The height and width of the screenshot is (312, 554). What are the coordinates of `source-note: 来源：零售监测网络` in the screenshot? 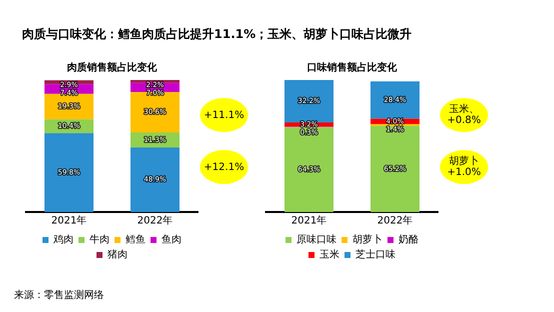 It's located at (59, 295).